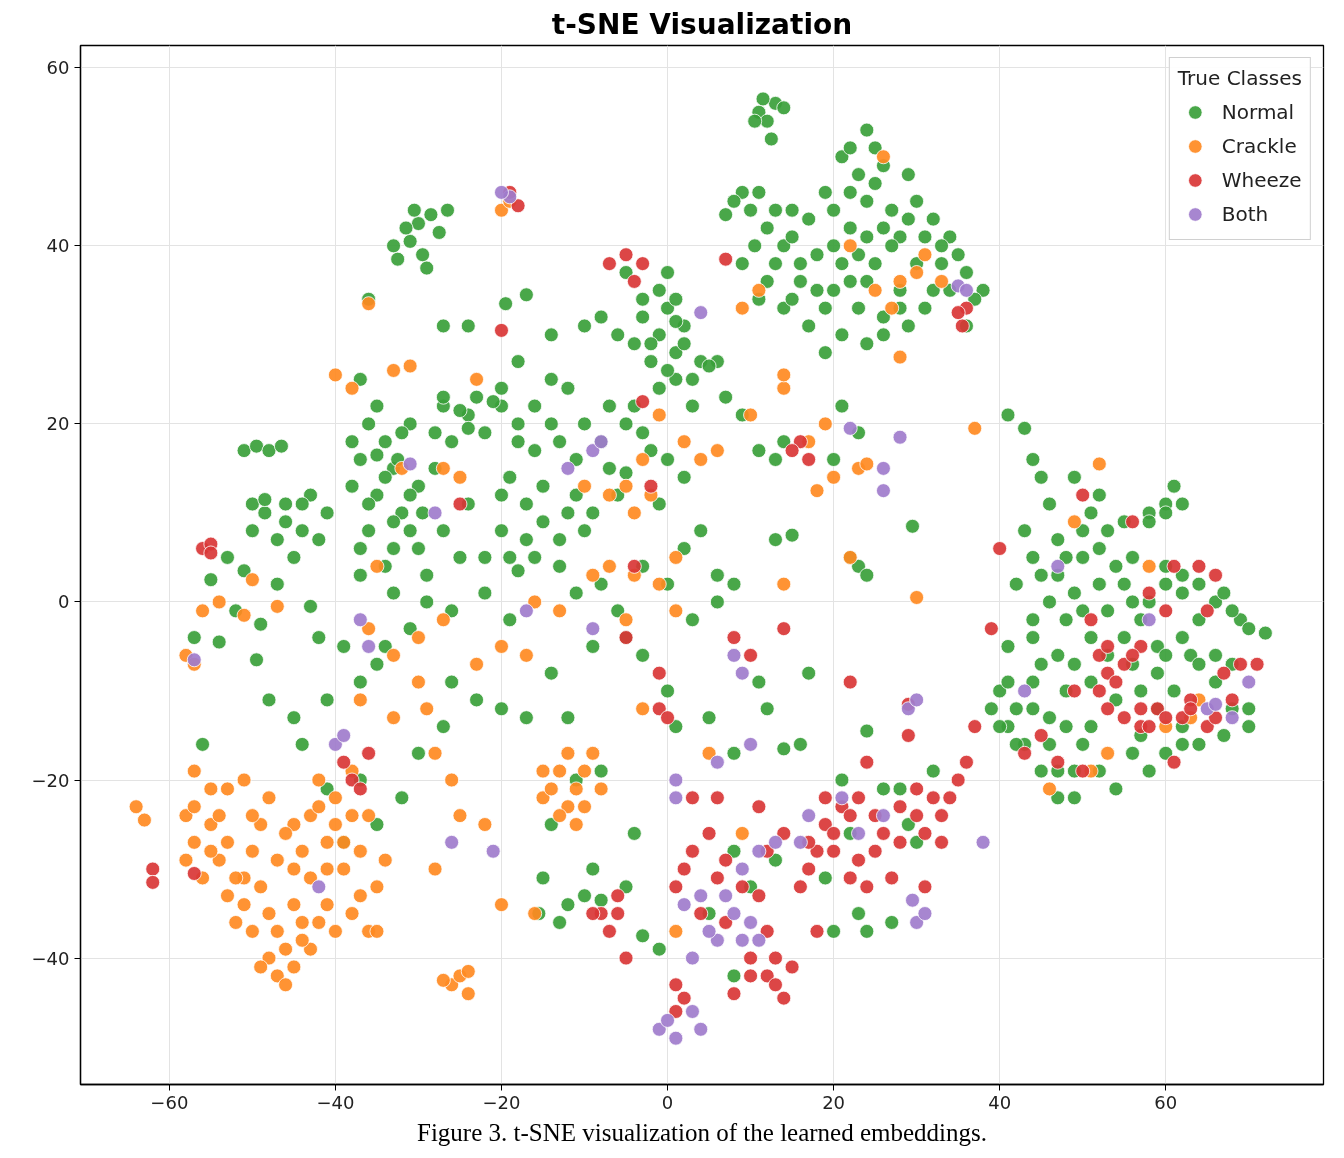  Describe the element at coordinates (1166, 1102) in the screenshot. I see `x-tick-label: 60` at that location.